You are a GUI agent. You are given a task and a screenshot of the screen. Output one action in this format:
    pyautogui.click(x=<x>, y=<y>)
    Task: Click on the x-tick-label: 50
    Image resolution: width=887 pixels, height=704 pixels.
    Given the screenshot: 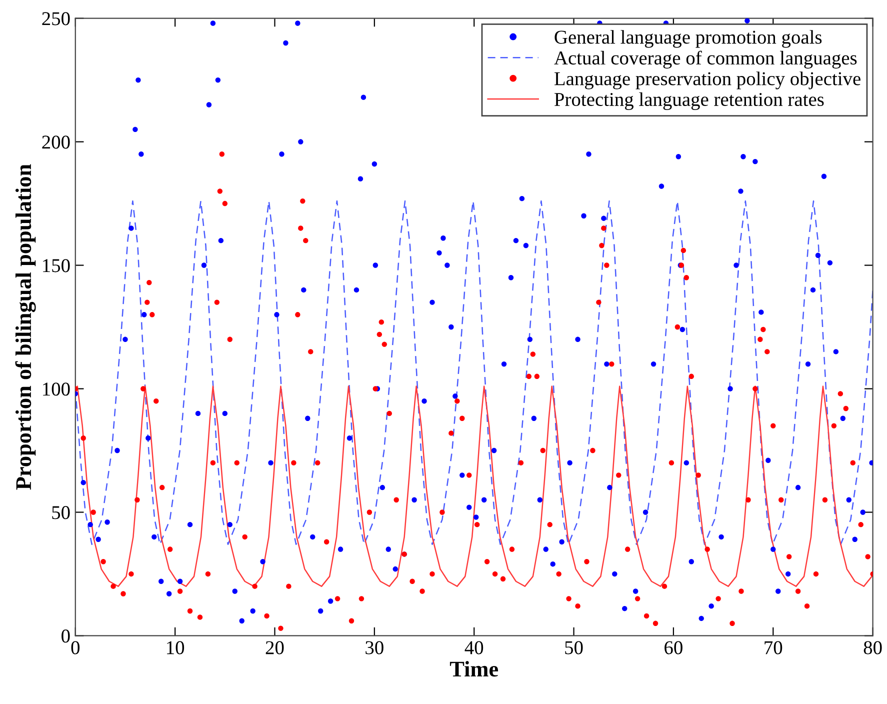 What is the action you would take?
    pyautogui.click(x=574, y=647)
    